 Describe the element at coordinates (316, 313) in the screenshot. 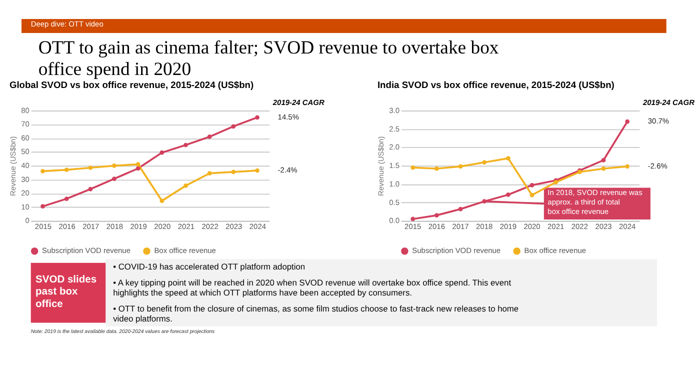

I see `text: • OTT to benefit from the closure of cinemas, as some film studios choose to fast-track new releases to home video platforms.` at that location.